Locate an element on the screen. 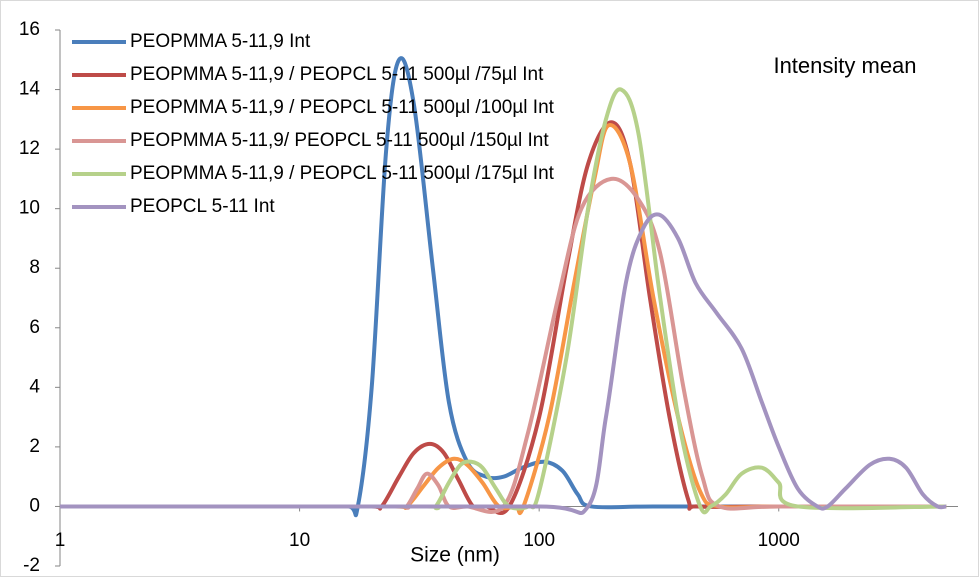 The height and width of the screenshot is (577, 979). x-tick-label: 100 is located at coordinates (539, 540).